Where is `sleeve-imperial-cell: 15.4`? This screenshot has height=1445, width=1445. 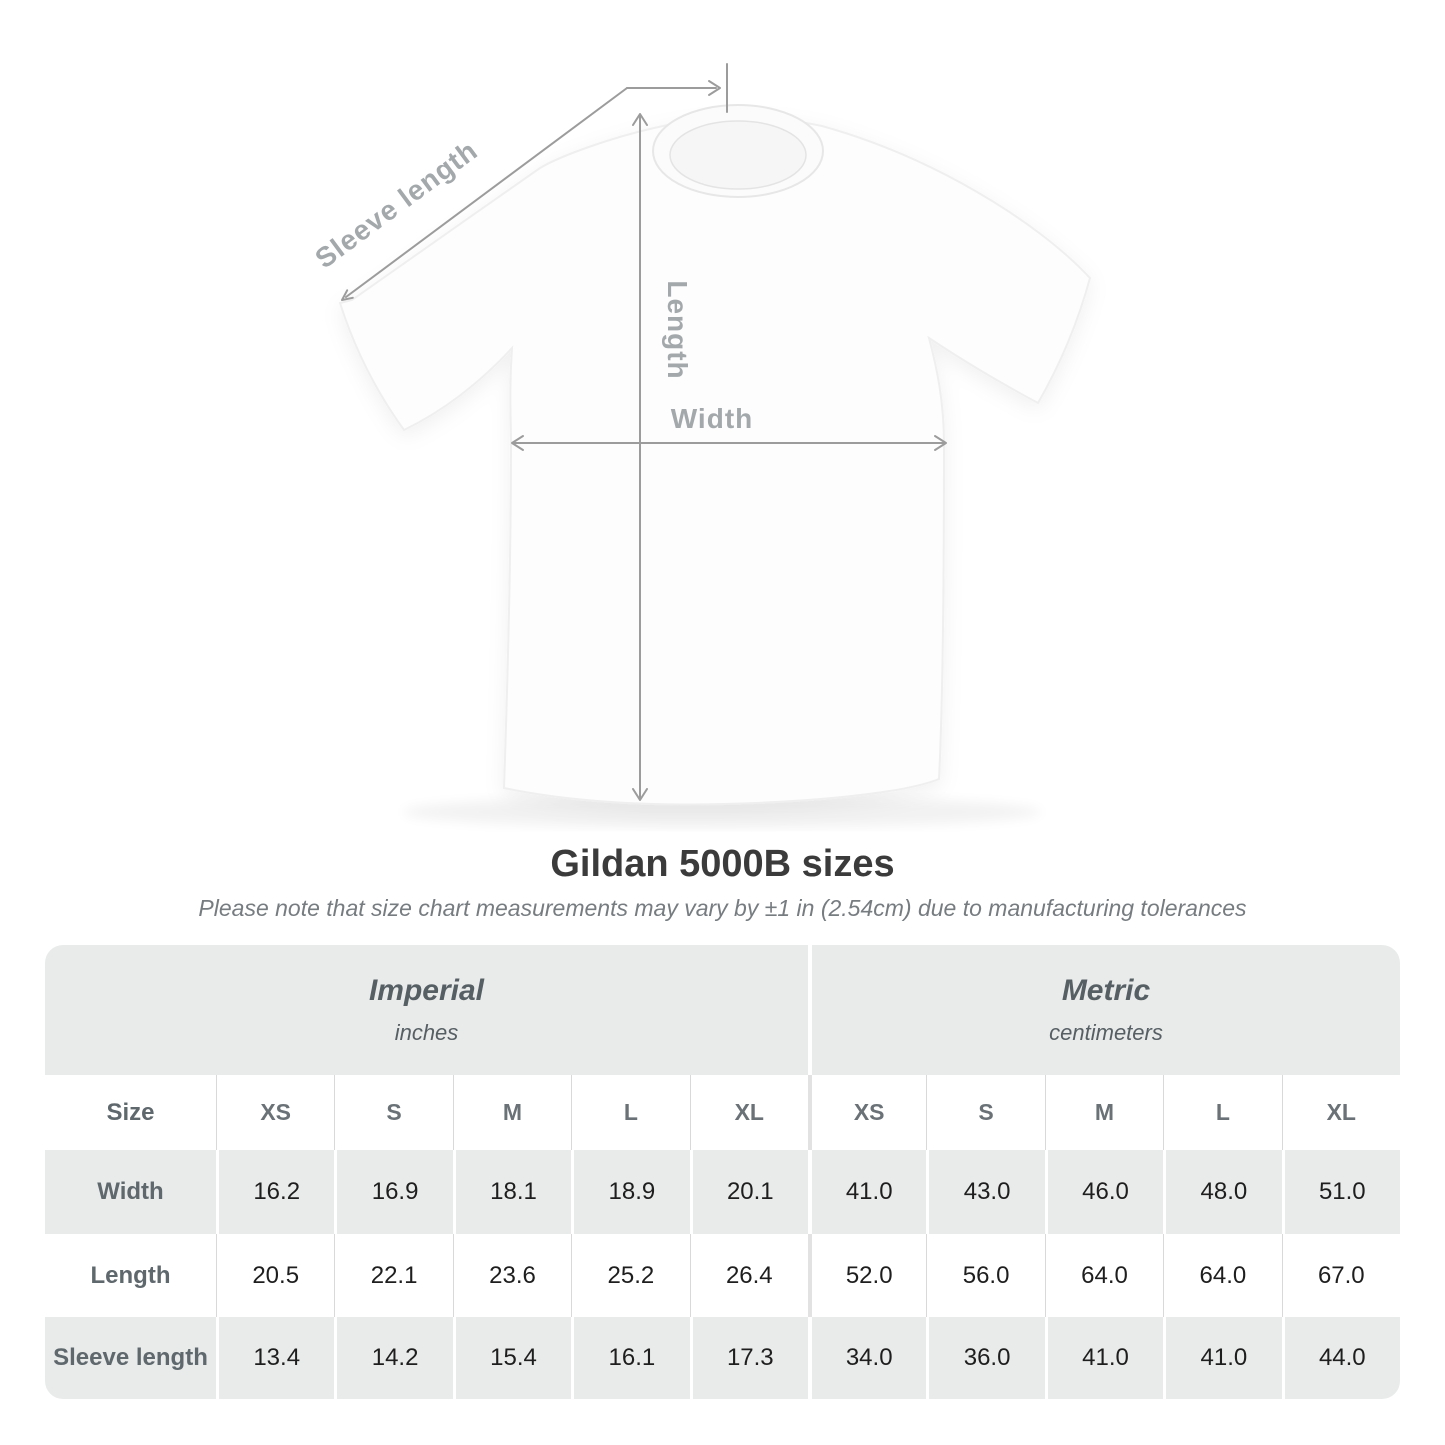 sleeve-imperial-cell: 15.4 is located at coordinates (512, 1358).